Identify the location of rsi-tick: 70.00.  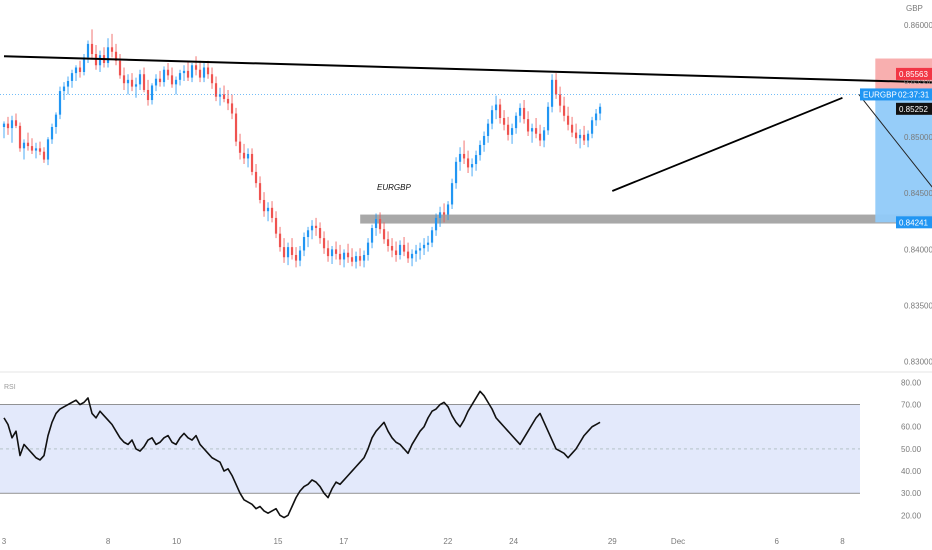
(911, 405).